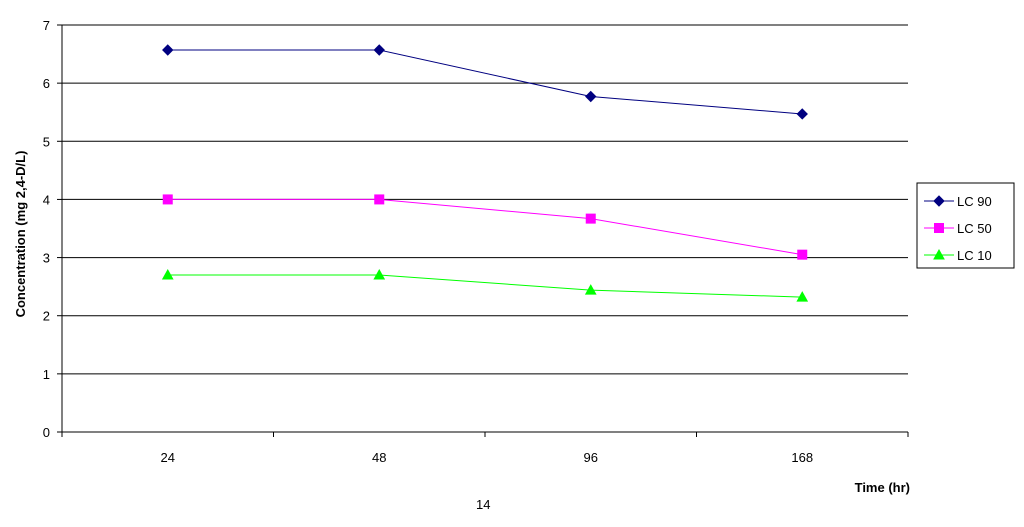 This screenshot has width=1024, height=527. Describe the element at coordinates (46, 83) in the screenshot. I see `y-tick-label: 6` at that location.